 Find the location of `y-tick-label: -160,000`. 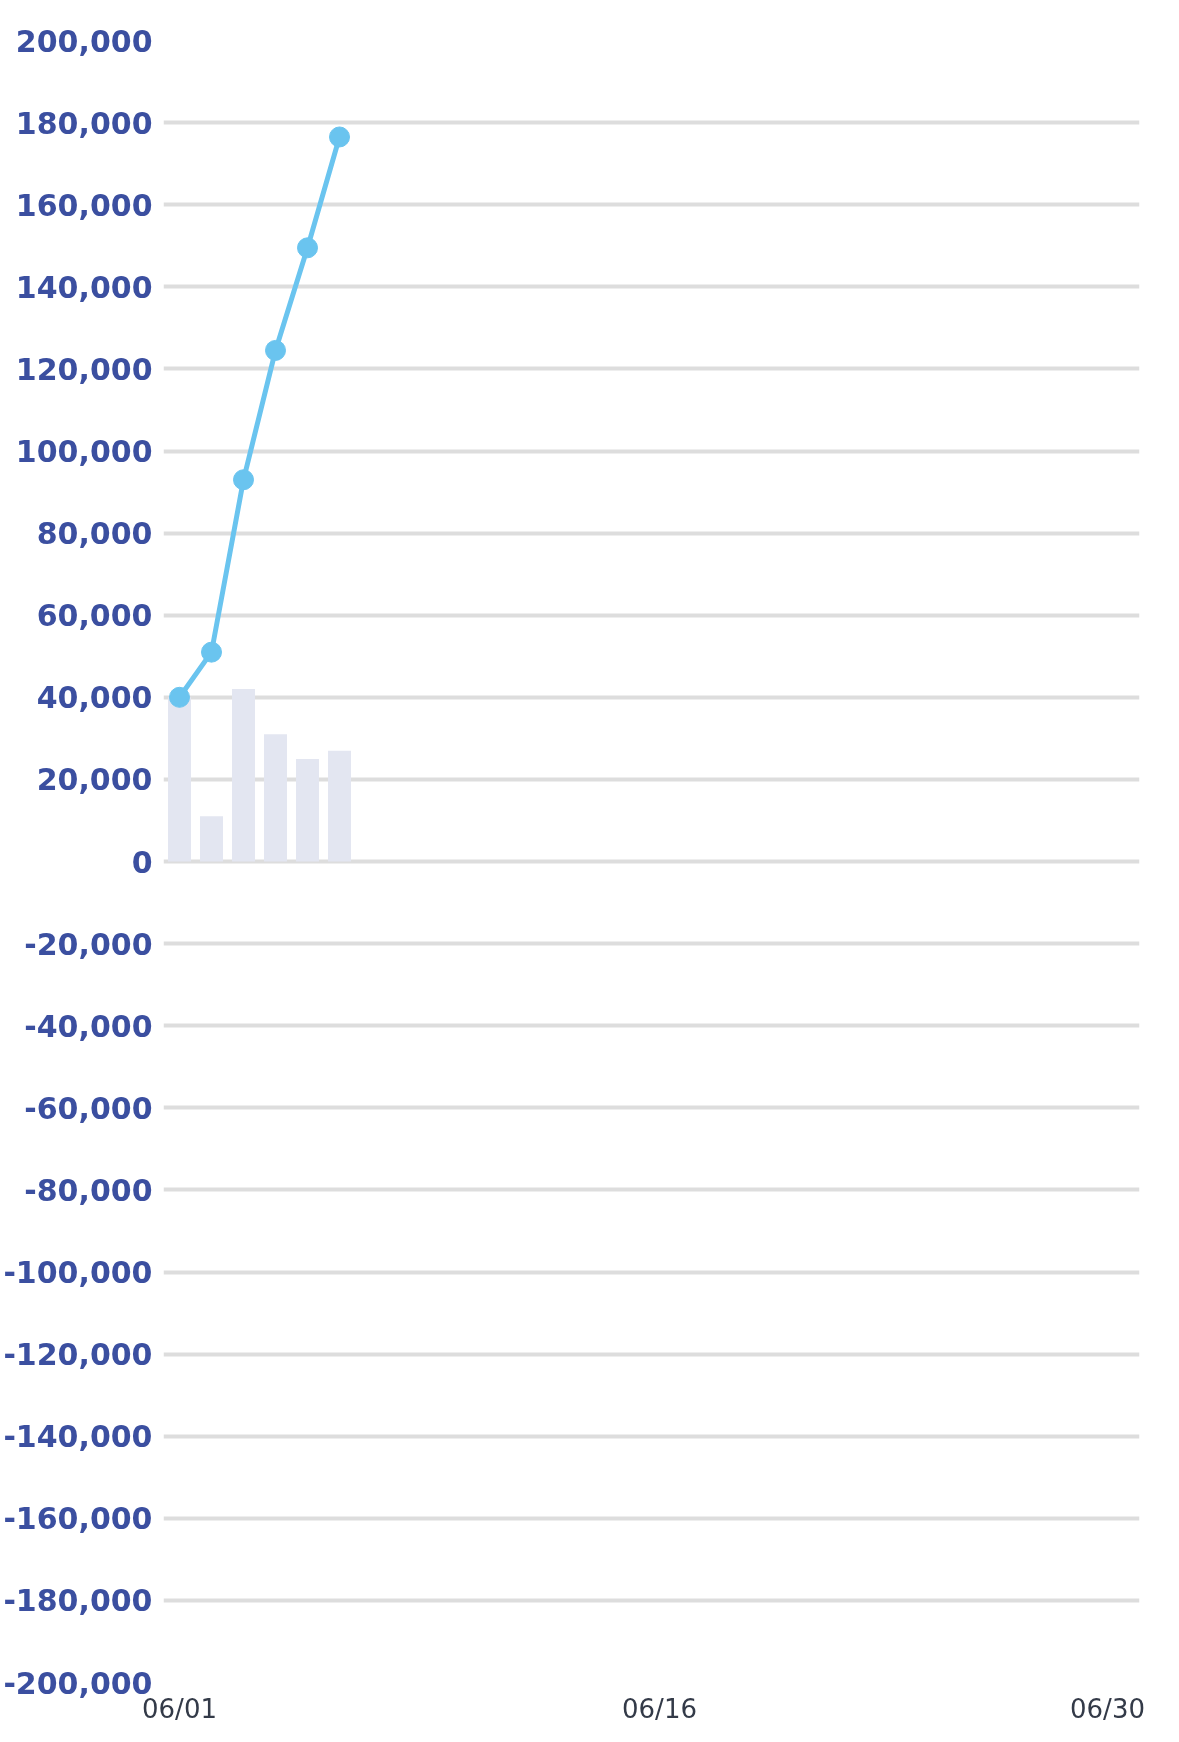

y-tick-label: -160,000 is located at coordinates (78, 1519).